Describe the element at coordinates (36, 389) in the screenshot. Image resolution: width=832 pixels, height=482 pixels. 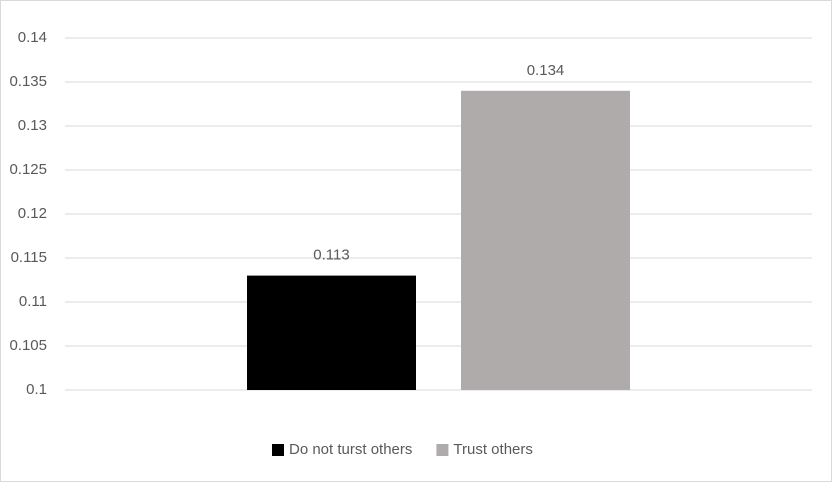
I see `y-tick-label: 0.1` at that location.